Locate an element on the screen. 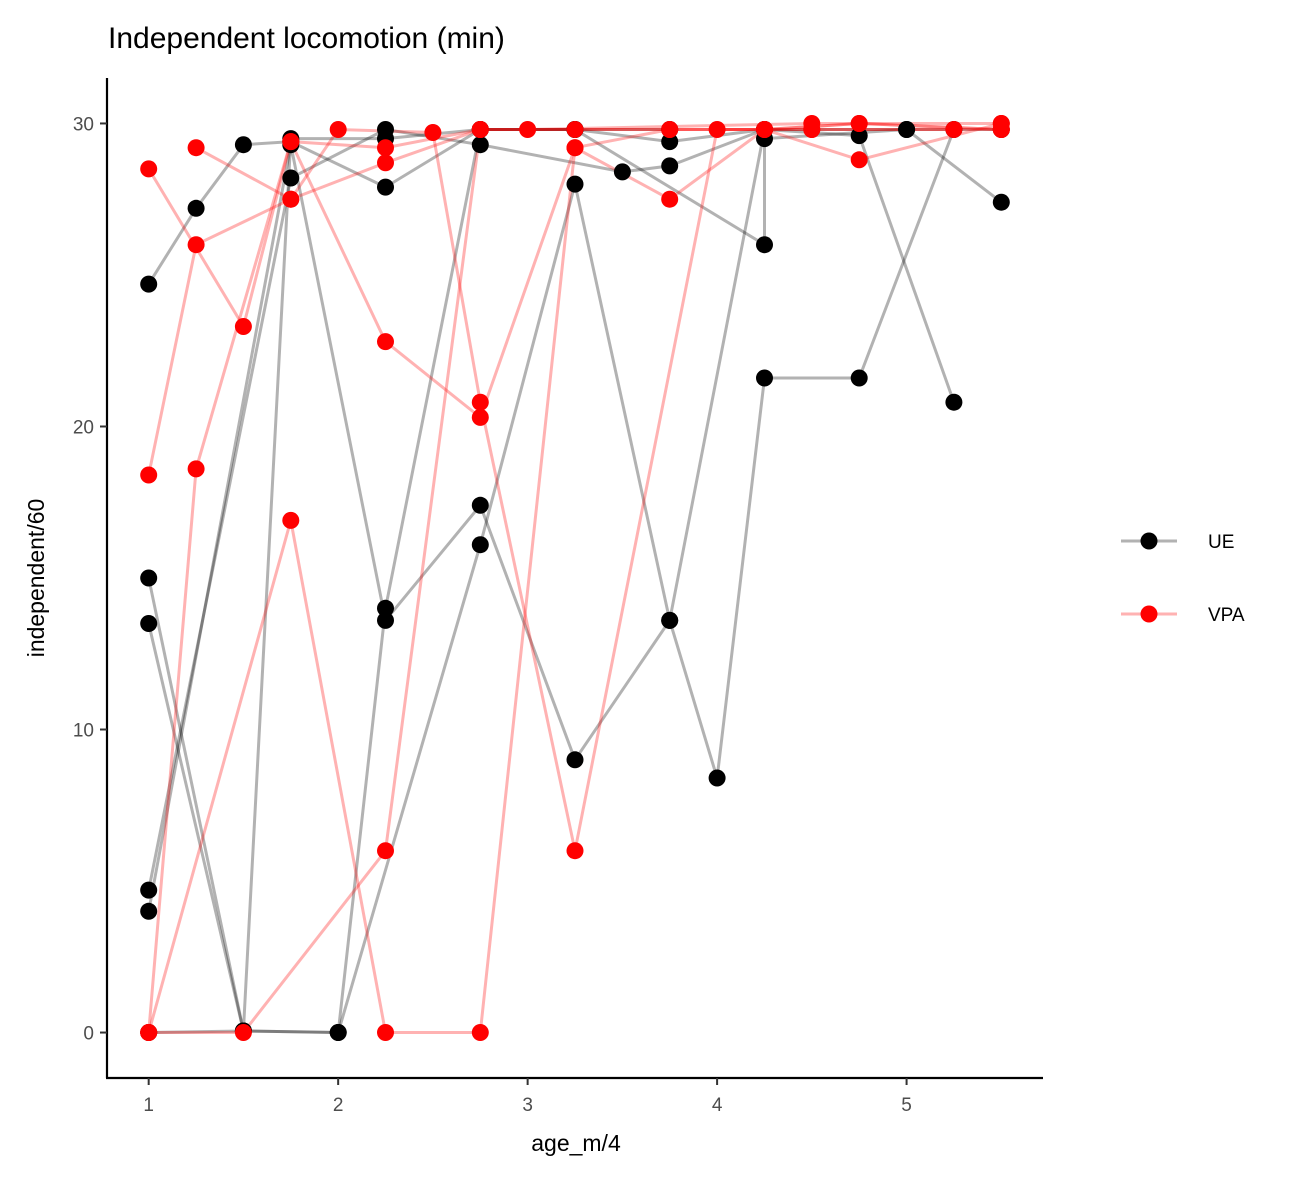 The image size is (1299, 1181). x-axis-ticks: 1 2 3 4 5 is located at coordinates (527, 1097).